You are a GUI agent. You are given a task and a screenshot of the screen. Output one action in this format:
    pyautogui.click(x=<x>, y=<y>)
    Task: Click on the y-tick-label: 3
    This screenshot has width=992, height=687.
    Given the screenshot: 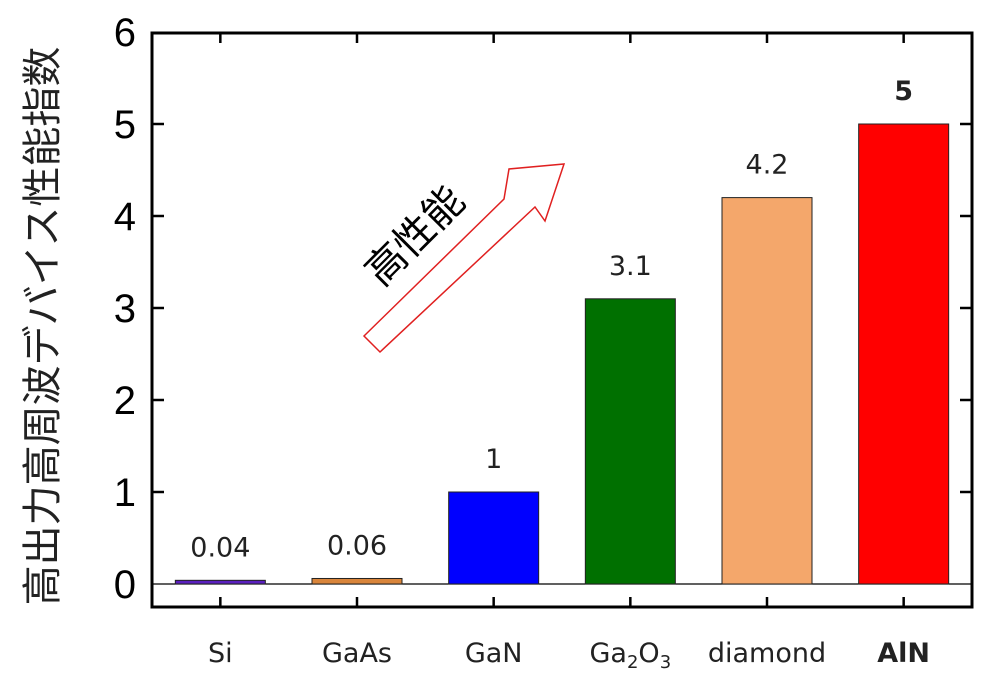 What is the action you would take?
    pyautogui.click(x=125, y=309)
    